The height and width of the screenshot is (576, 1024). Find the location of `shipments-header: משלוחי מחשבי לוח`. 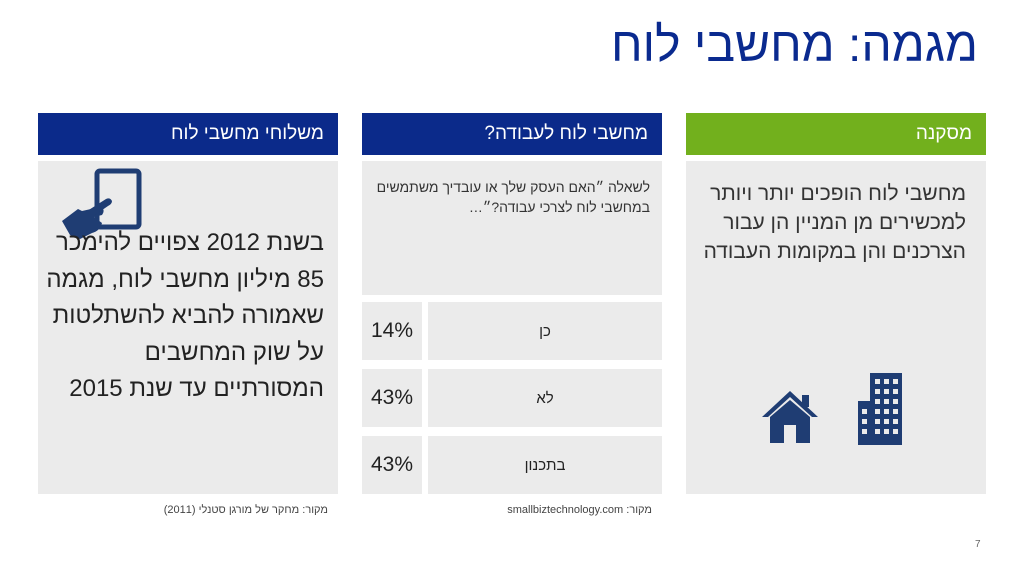

shipments-header: משלוחי מחשבי לוח is located at coordinates (188, 134).